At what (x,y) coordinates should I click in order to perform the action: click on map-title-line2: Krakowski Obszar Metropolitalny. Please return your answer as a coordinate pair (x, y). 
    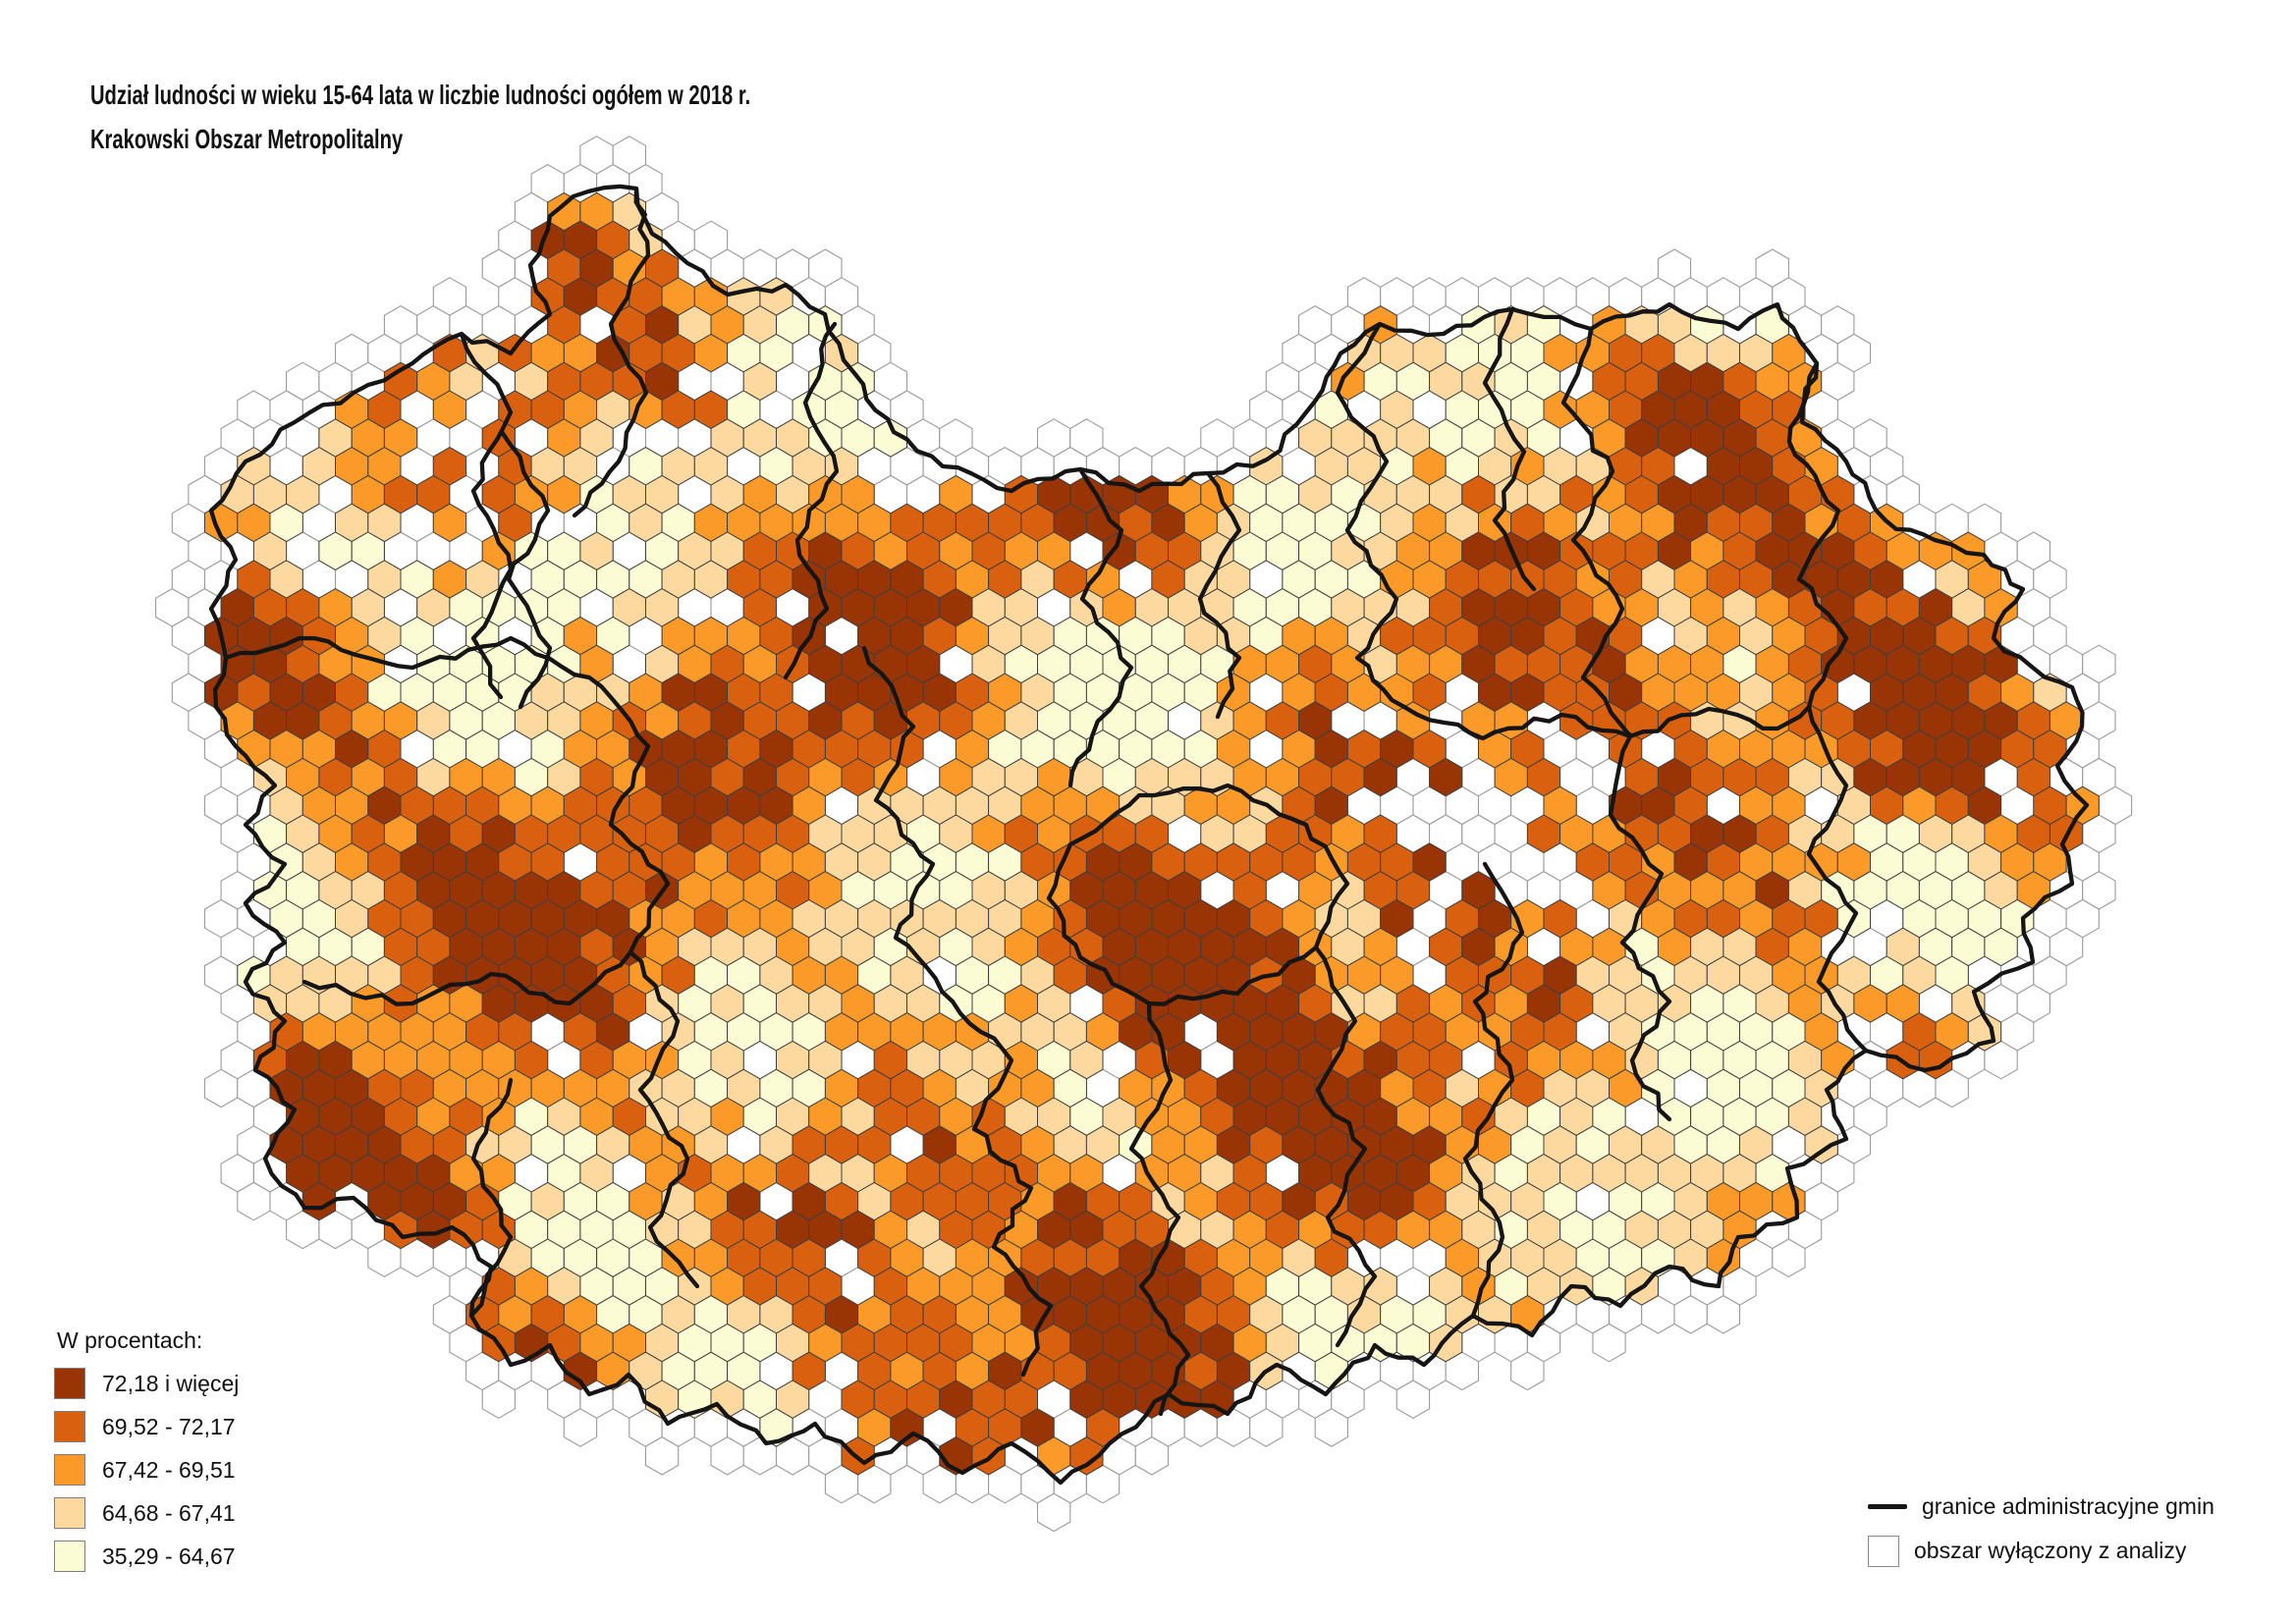
    Looking at the image, I should click on (247, 139).